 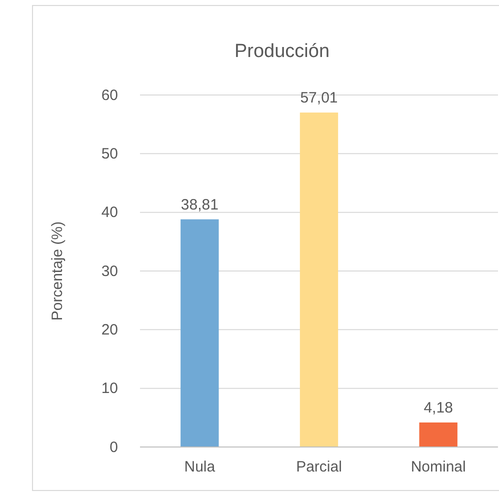 I want to click on y-tick-label: 30, so click(x=109, y=271).